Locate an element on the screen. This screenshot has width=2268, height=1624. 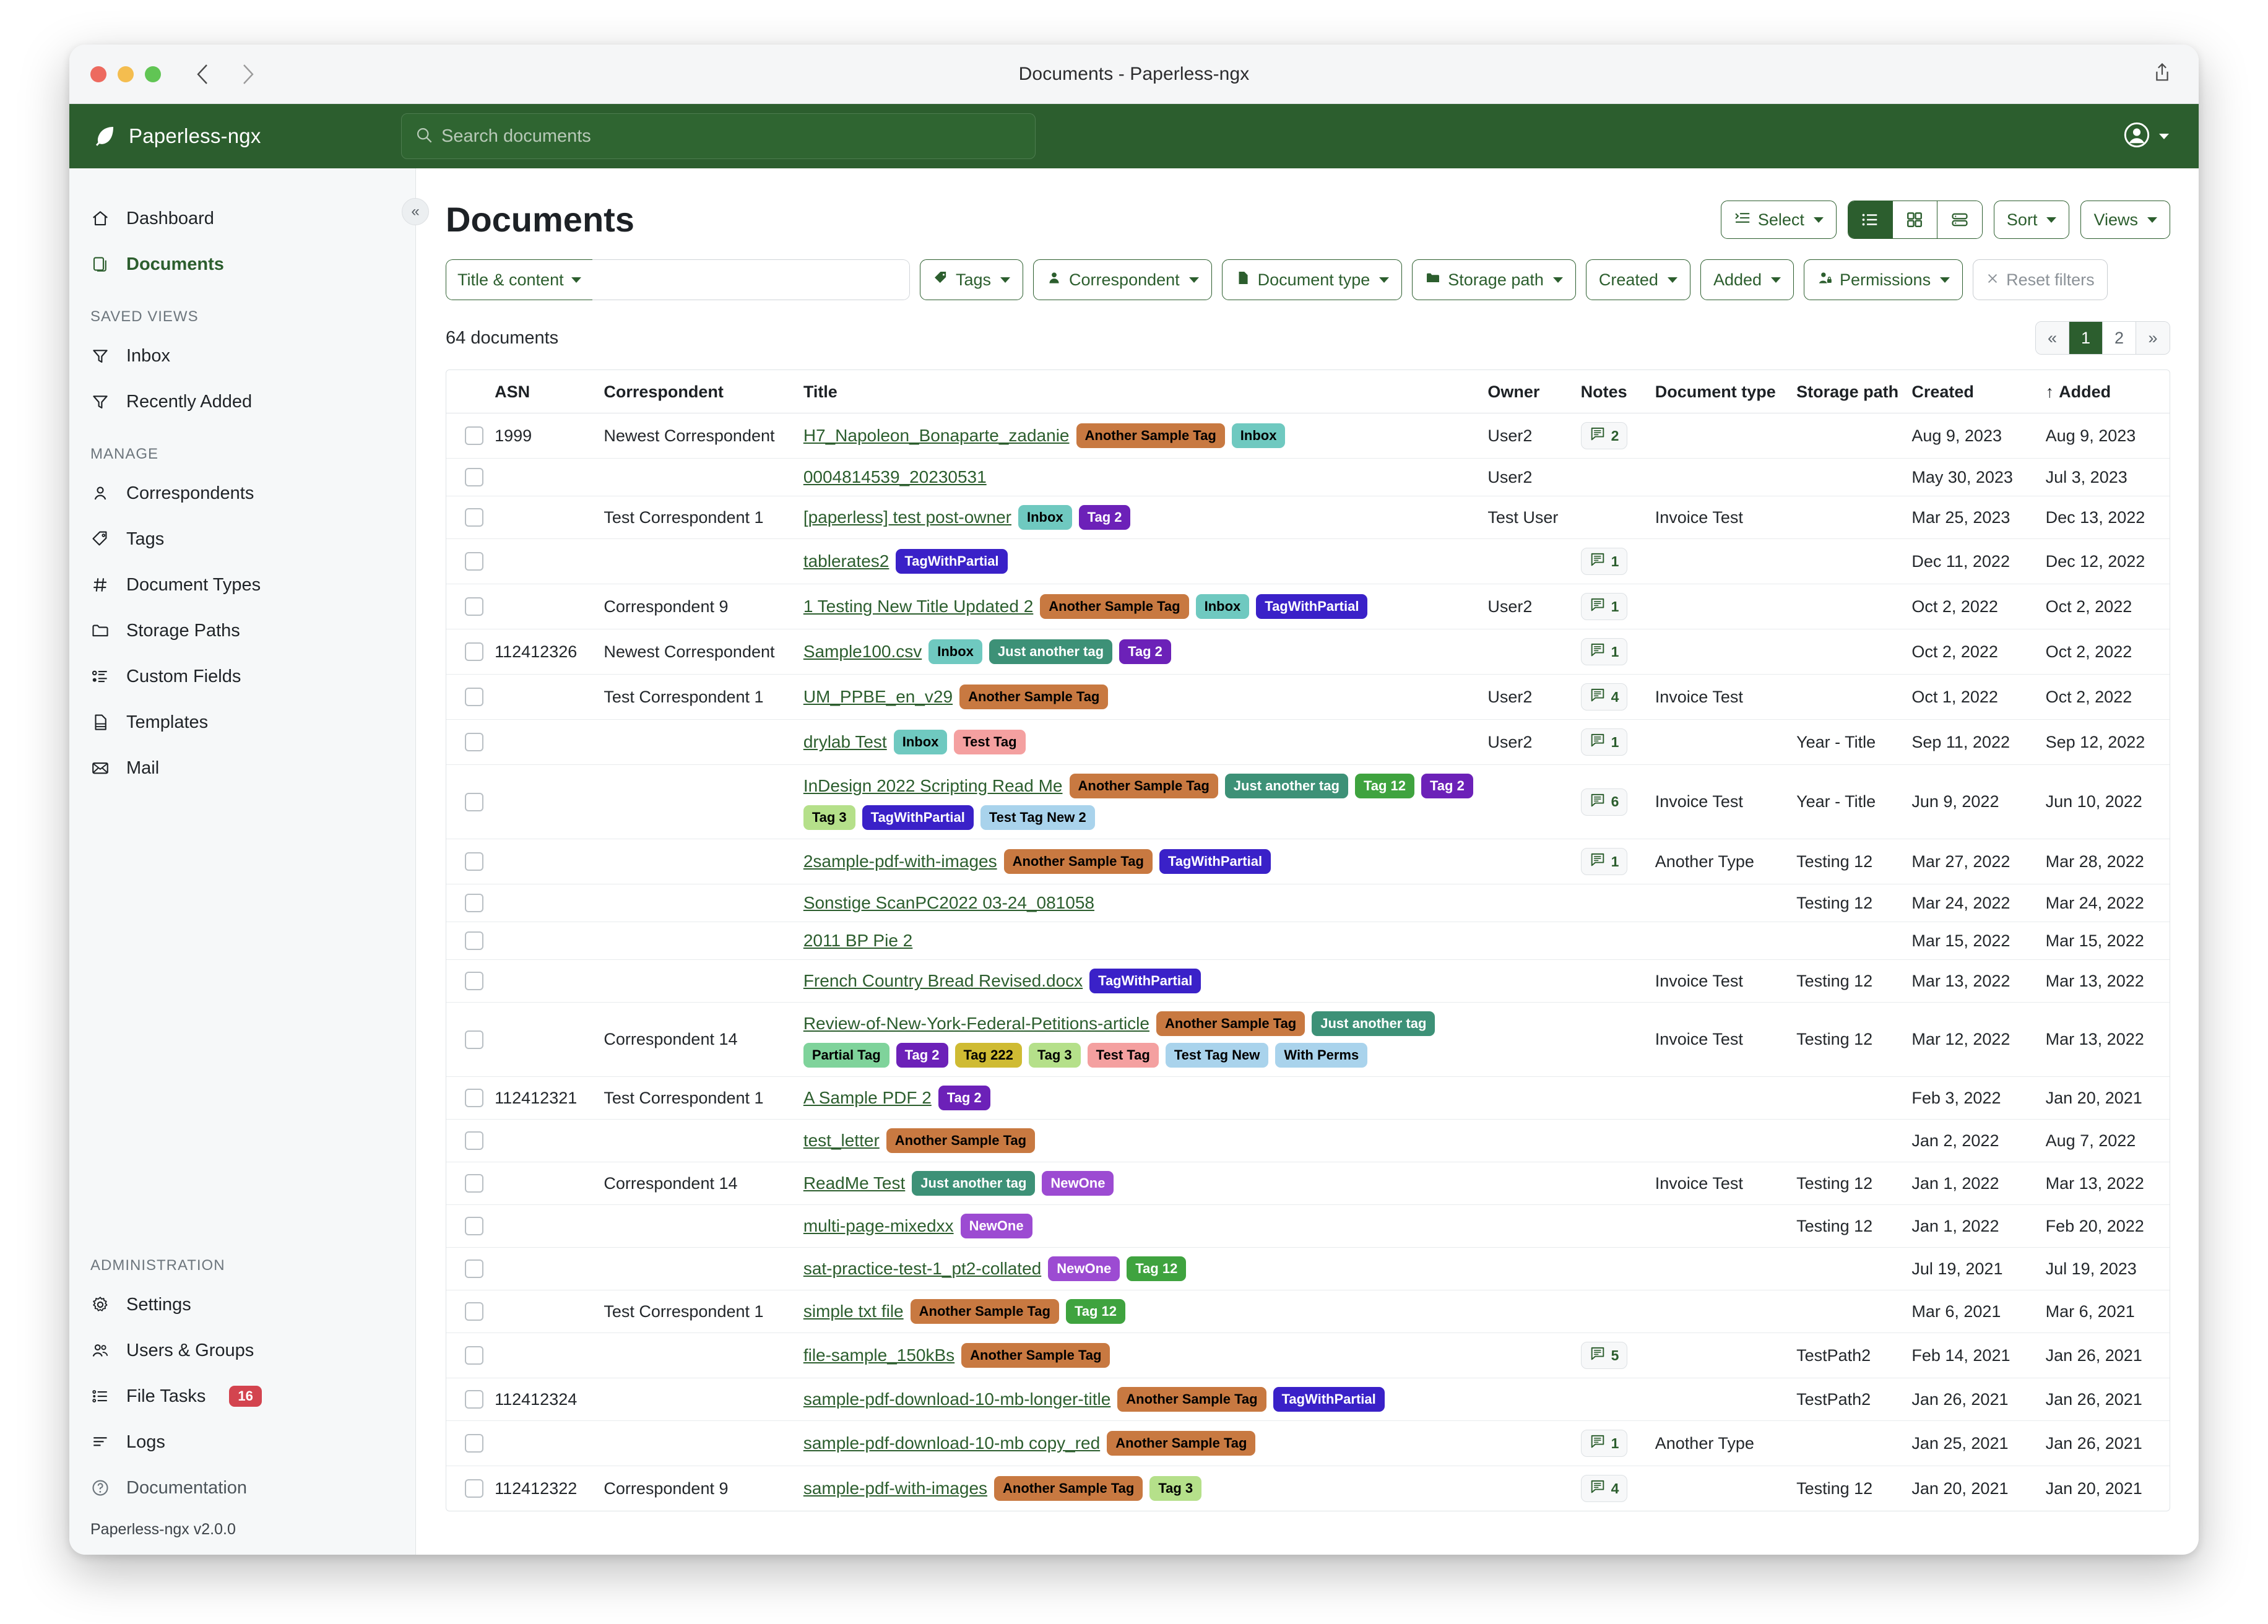
document-title-link: sample-pdf-with-images is located at coordinates (895, 1488).